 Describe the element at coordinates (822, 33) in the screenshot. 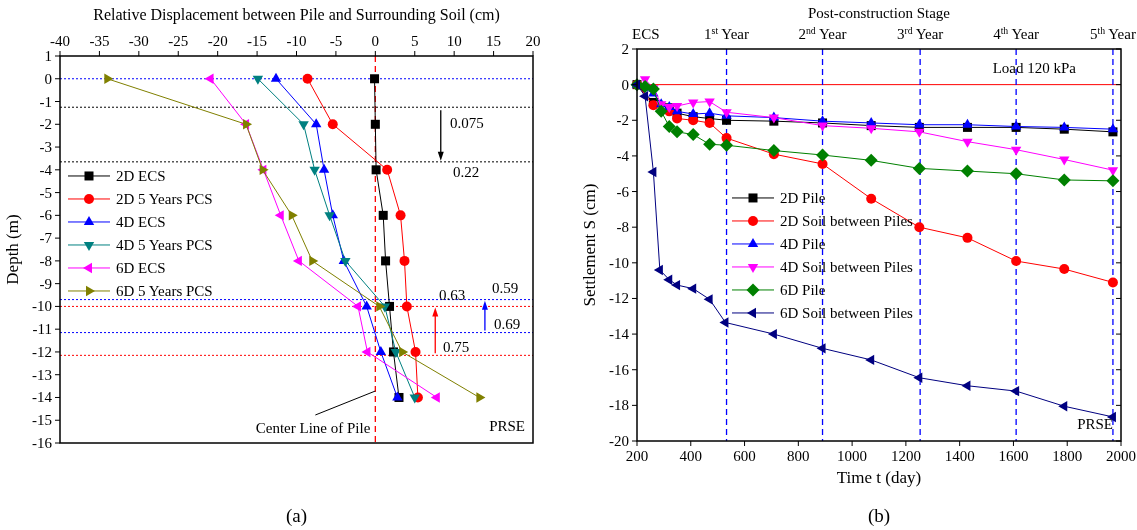

I see `ref-line-label: 2$^{nd}$ Year` at that location.